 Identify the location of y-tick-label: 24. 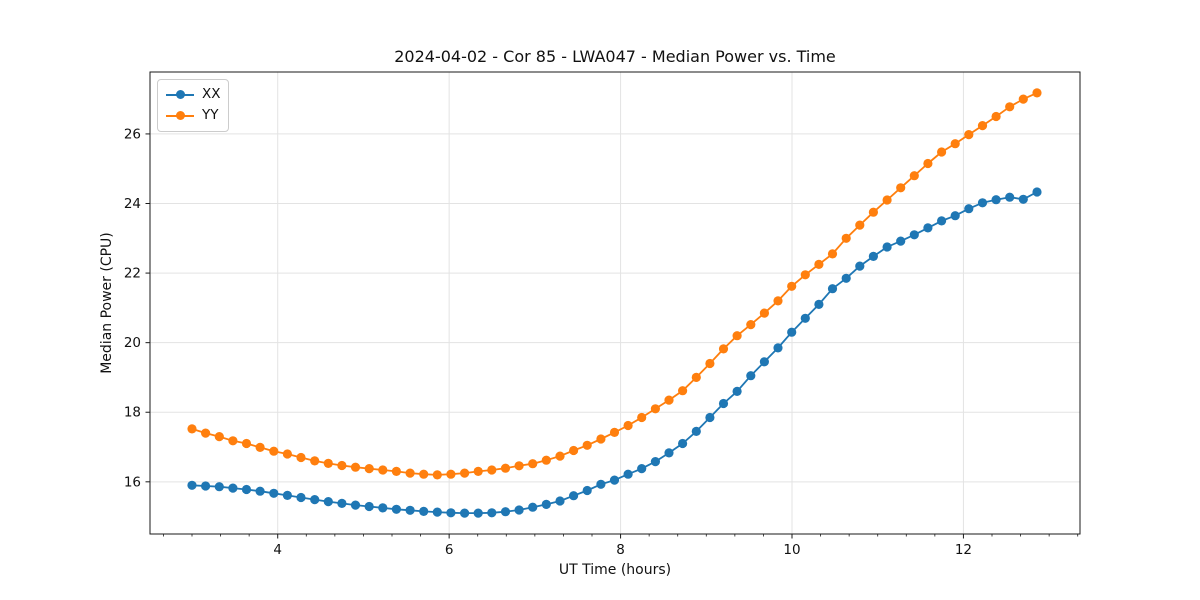
(132, 204).